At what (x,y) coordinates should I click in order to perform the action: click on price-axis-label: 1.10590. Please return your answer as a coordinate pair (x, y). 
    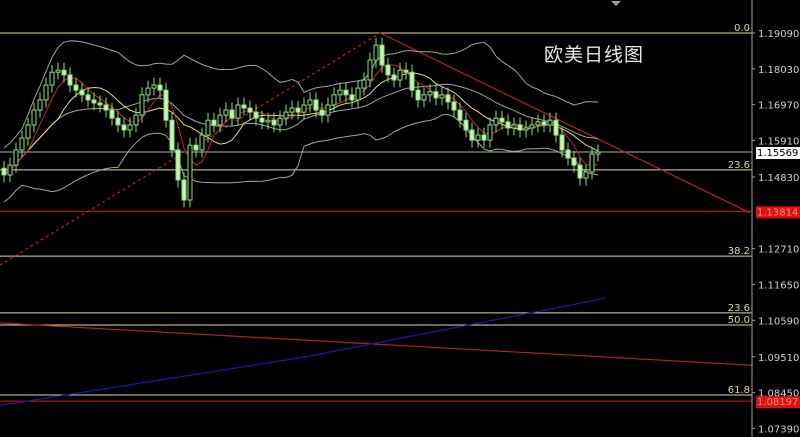
    Looking at the image, I should click on (778, 321).